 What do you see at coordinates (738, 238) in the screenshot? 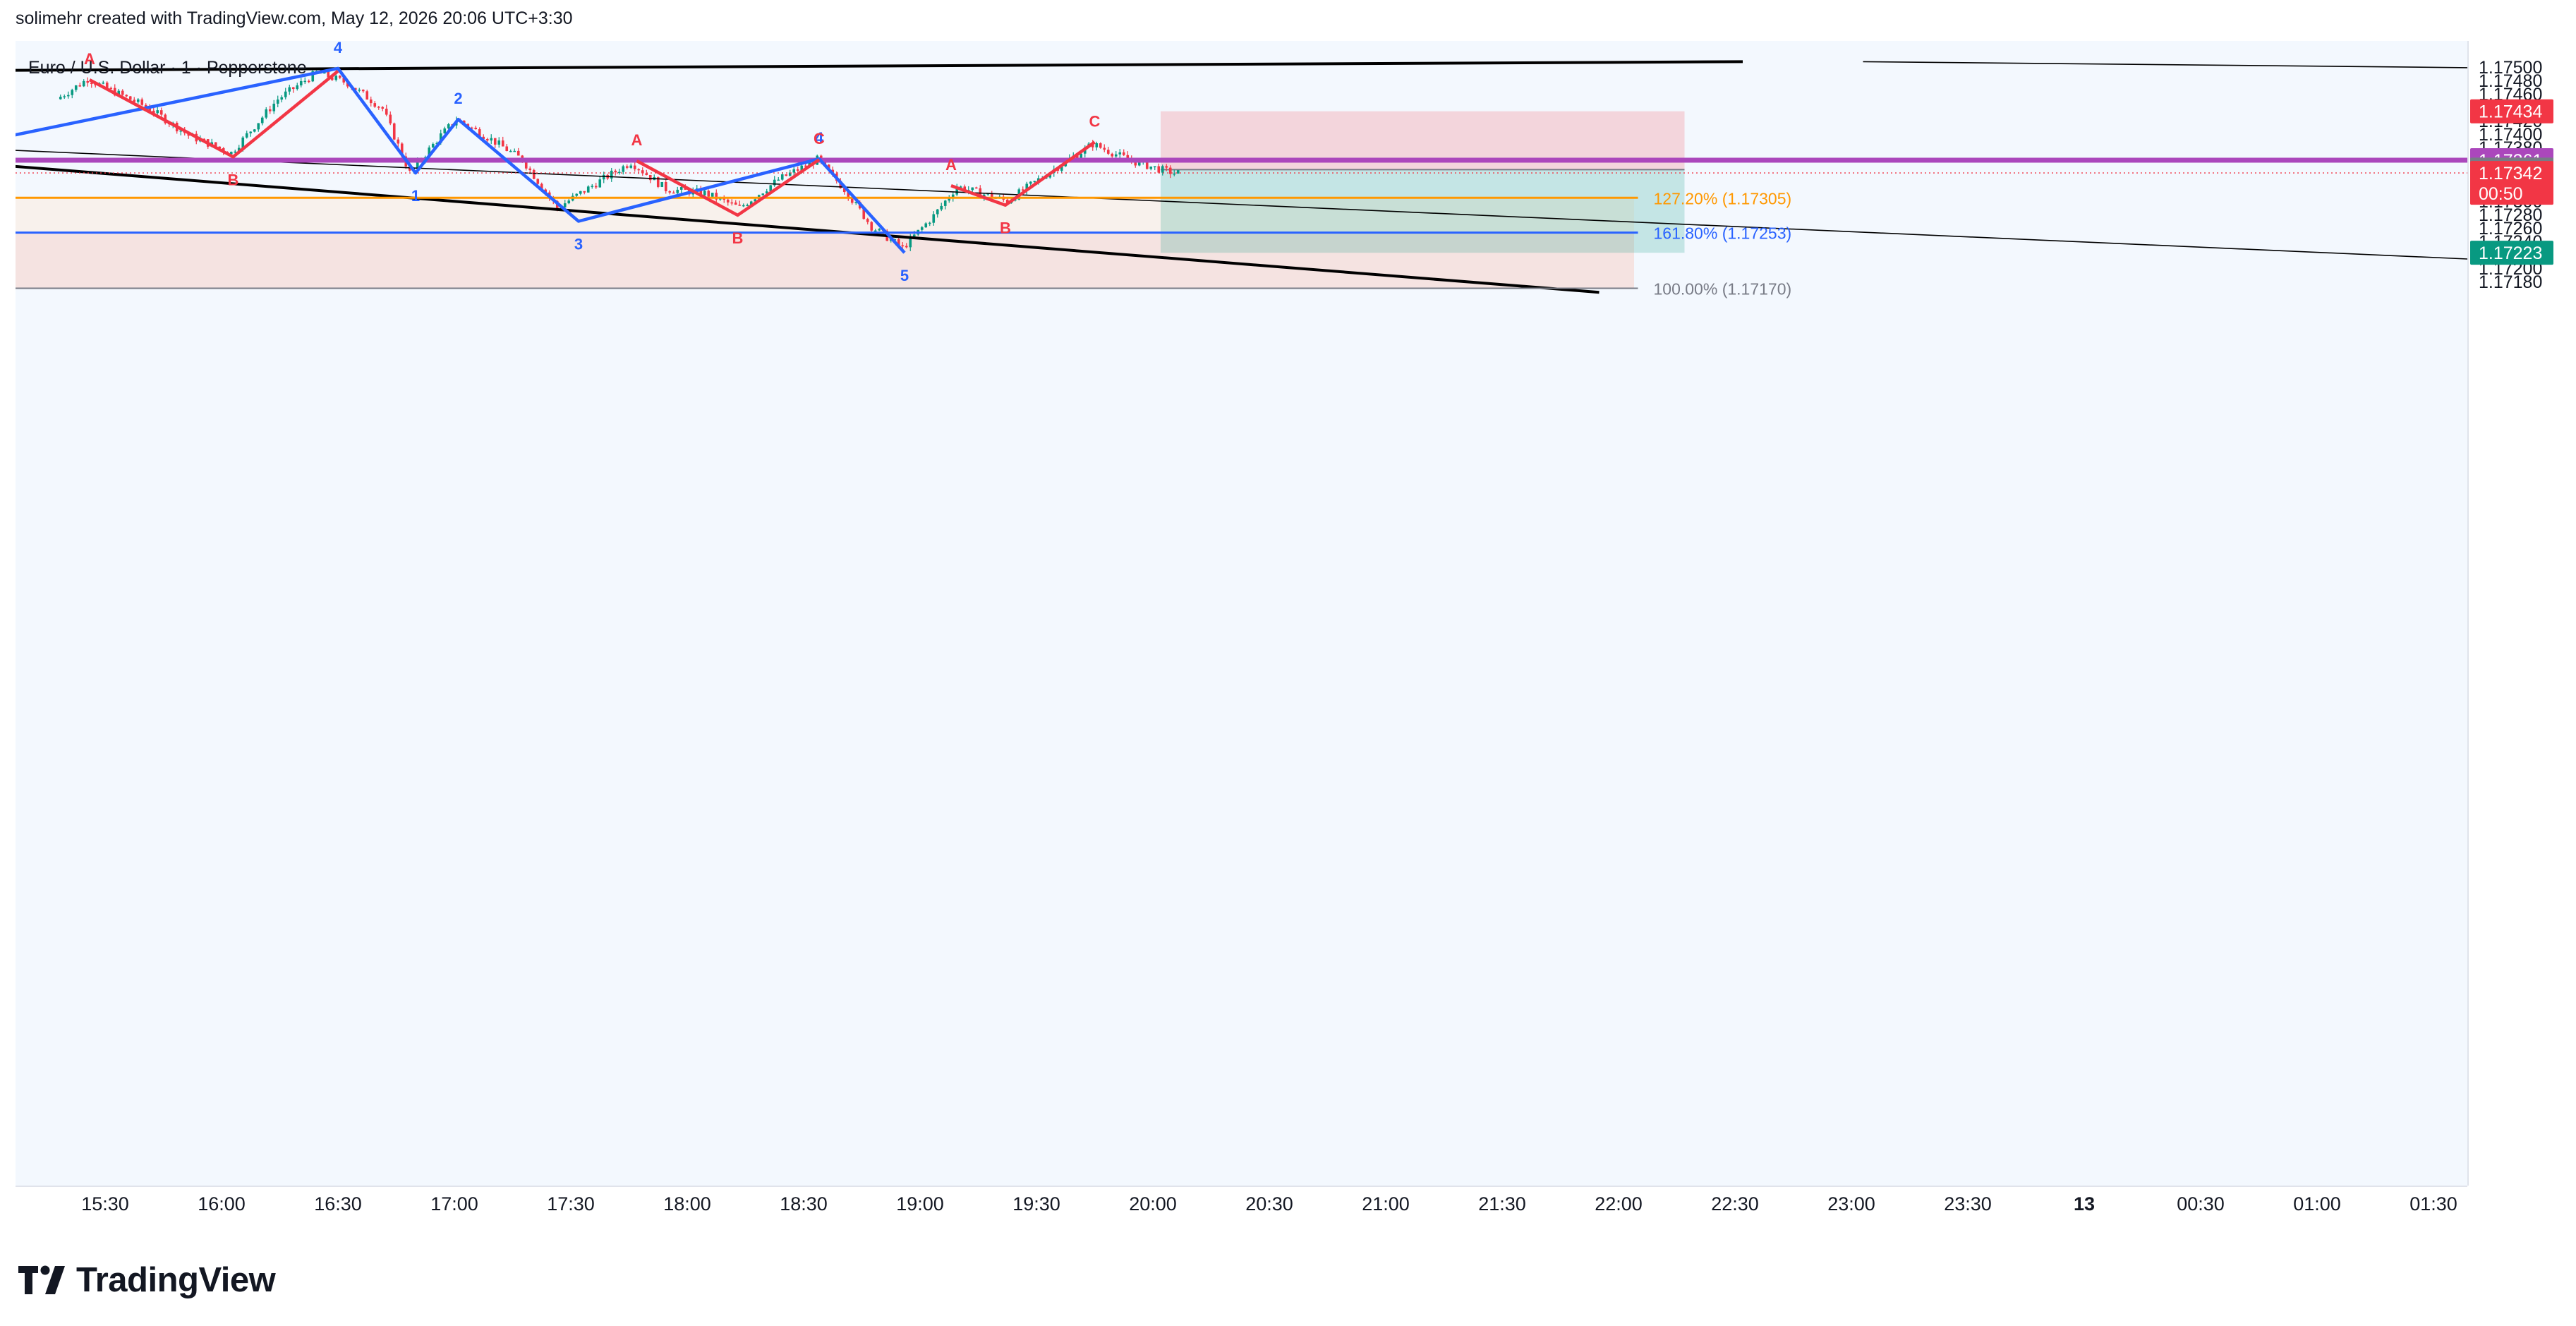
I see `wave-red-2-label: B` at bounding box center [738, 238].